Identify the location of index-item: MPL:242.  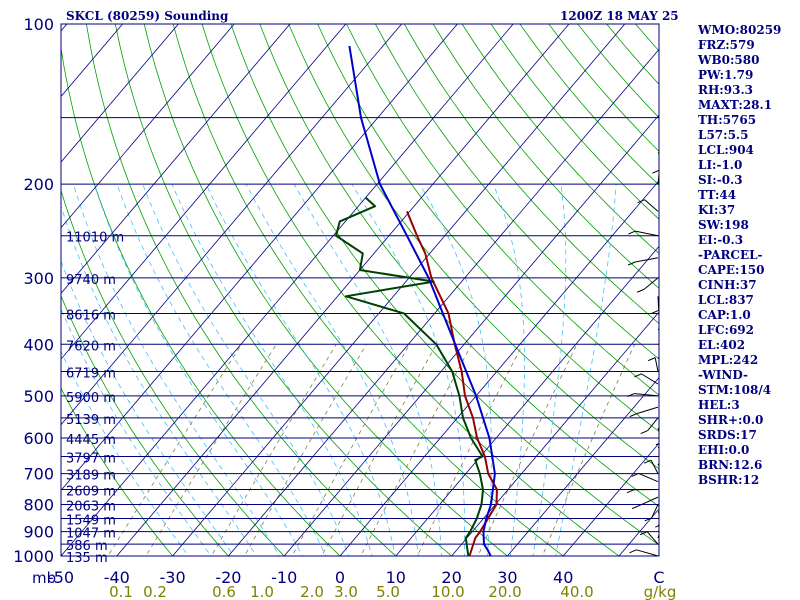
(728, 360).